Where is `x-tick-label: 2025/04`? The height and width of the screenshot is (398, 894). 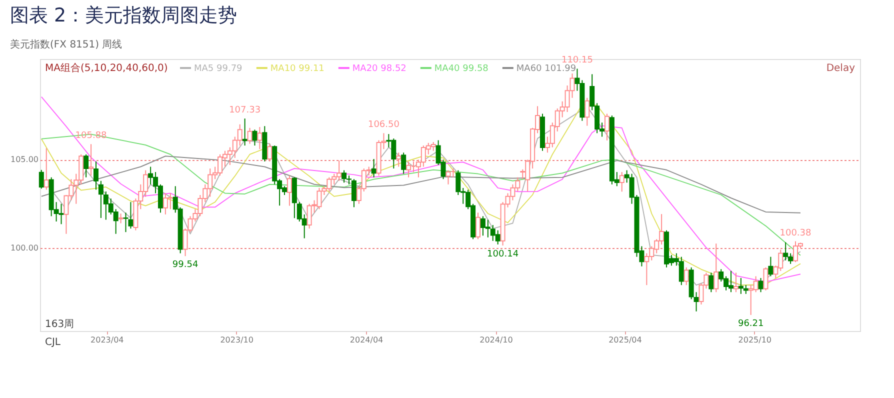 x-tick-label: 2025/04 is located at coordinates (625, 340).